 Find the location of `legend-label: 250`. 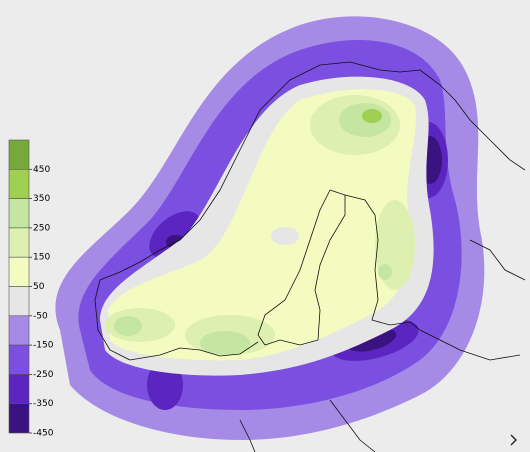

legend-label: 250 is located at coordinates (41, 228).